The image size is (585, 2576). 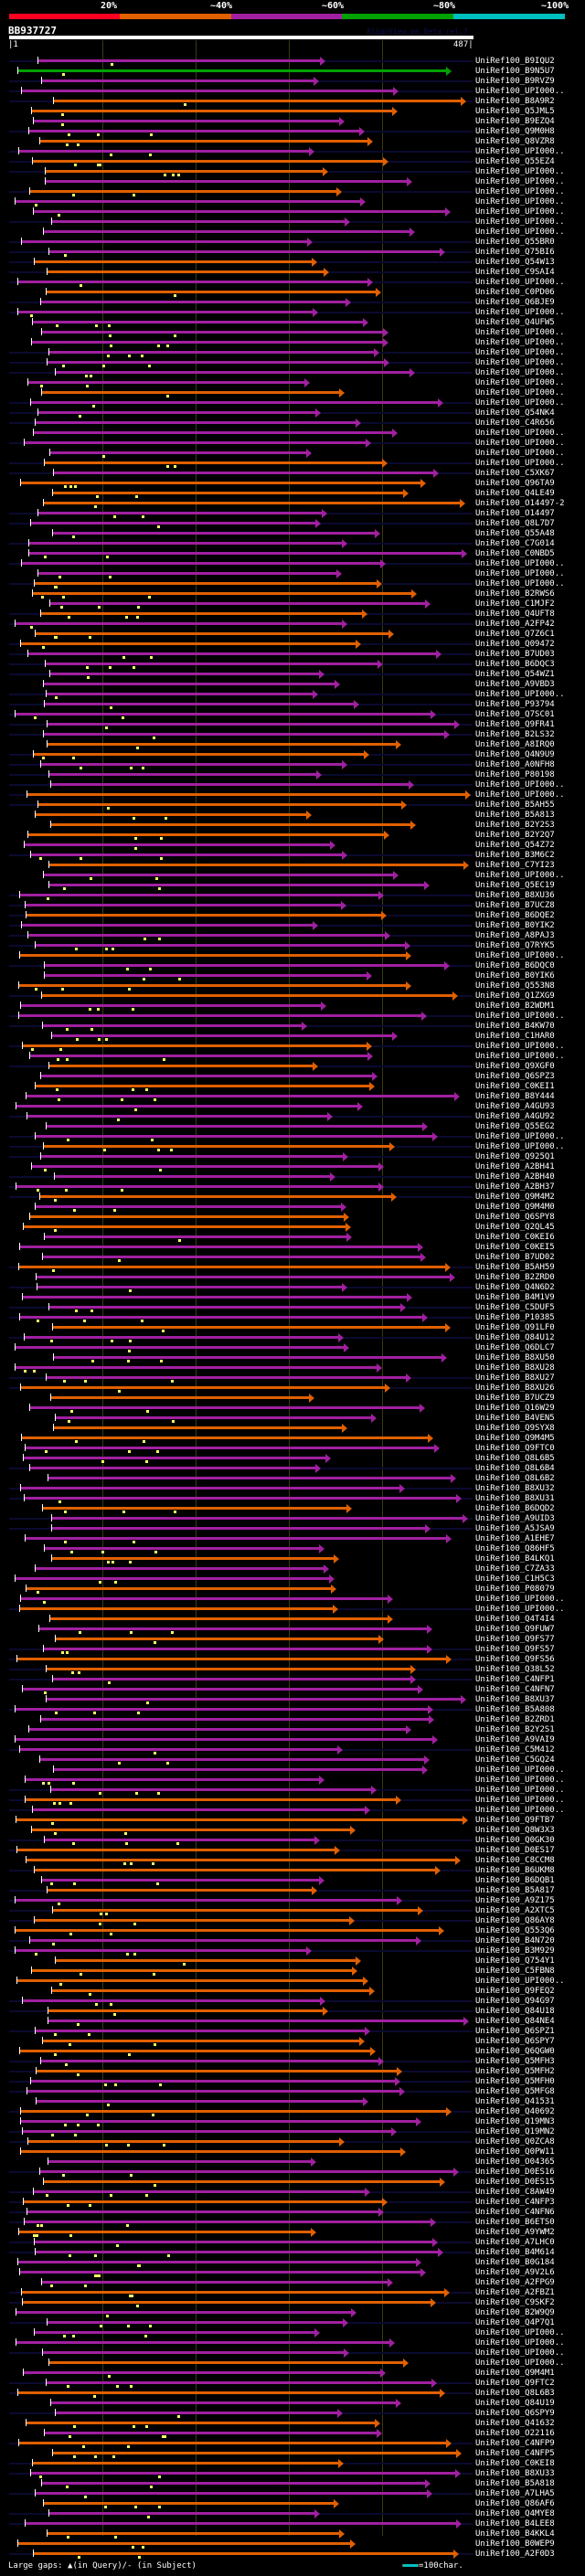 What do you see at coordinates (515, 1297) in the screenshot?
I see `hit-label: UniRef100_B4M1V9` at bounding box center [515, 1297].